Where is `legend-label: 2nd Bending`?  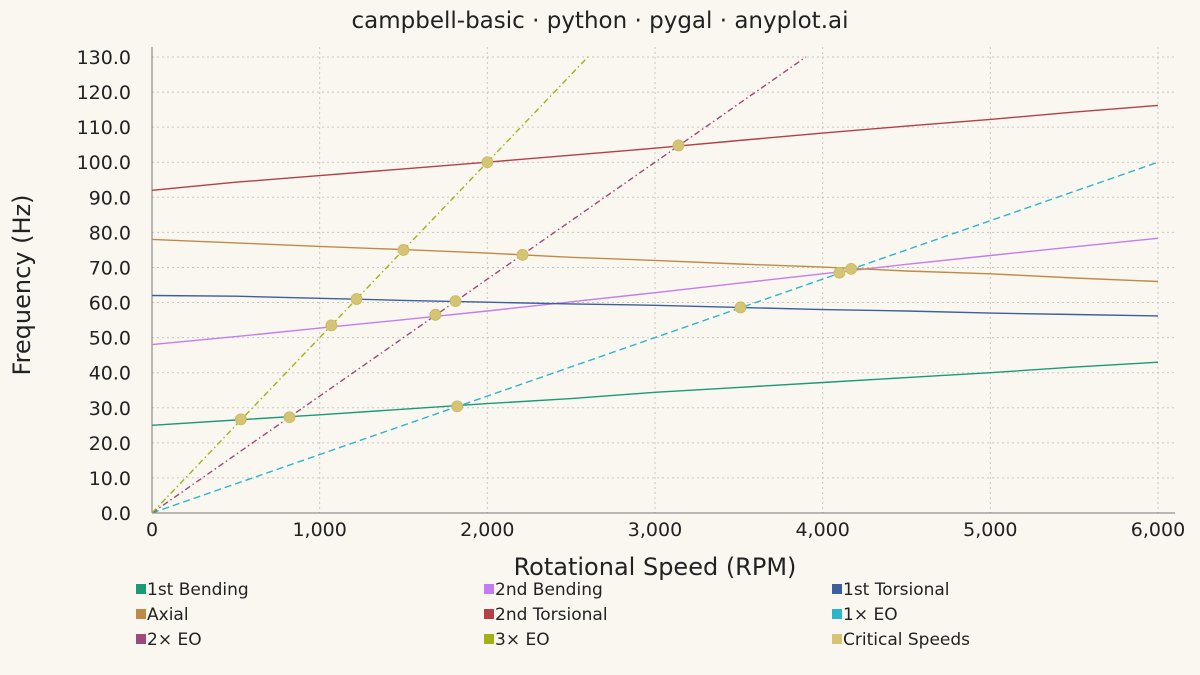
legend-label: 2nd Bending is located at coordinates (549, 590).